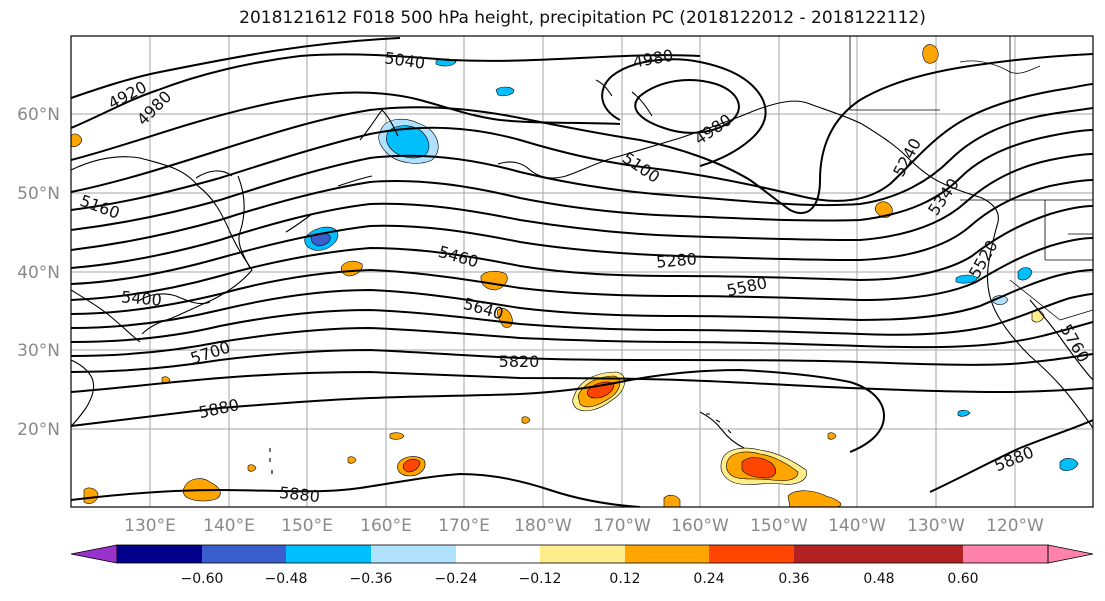 This screenshot has width=1105, height=601. Describe the element at coordinates (641, 167) in the screenshot. I see `contour-label: 5100` at that location.